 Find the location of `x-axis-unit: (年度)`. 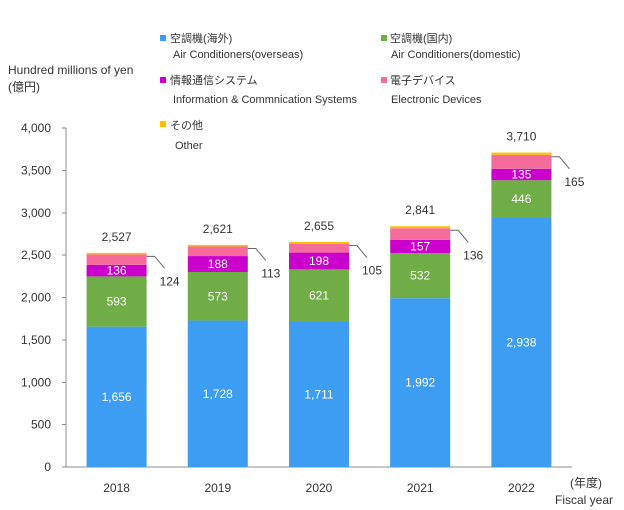

x-axis-unit: (年度) is located at coordinates (586, 482).